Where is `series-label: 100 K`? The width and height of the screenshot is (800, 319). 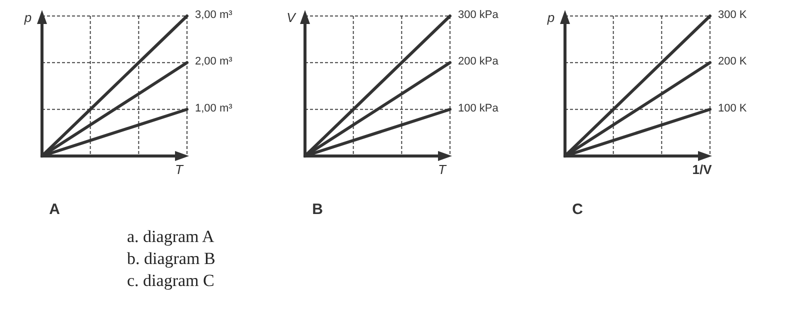 series-label: 100 K is located at coordinates (733, 108).